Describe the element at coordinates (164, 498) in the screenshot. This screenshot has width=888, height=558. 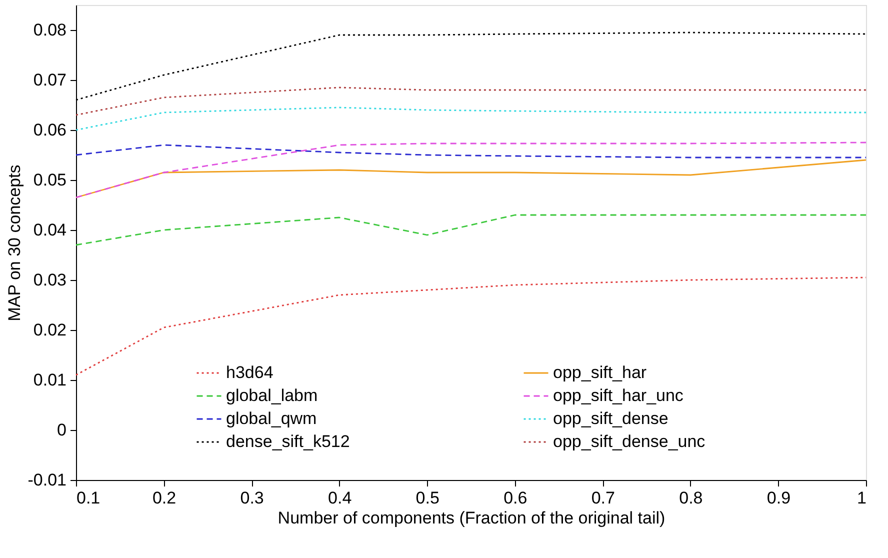
I see `x-tick-label: 0.2` at that location.